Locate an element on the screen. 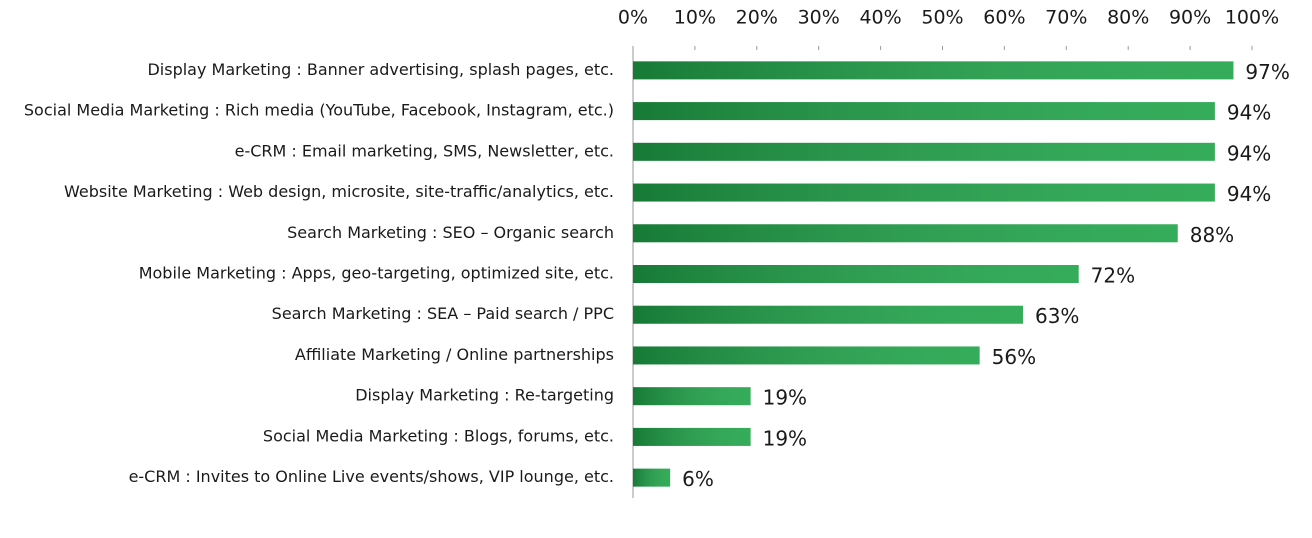 This screenshot has width=1312, height=538. x-tick-label: 20% is located at coordinates (757, 18).